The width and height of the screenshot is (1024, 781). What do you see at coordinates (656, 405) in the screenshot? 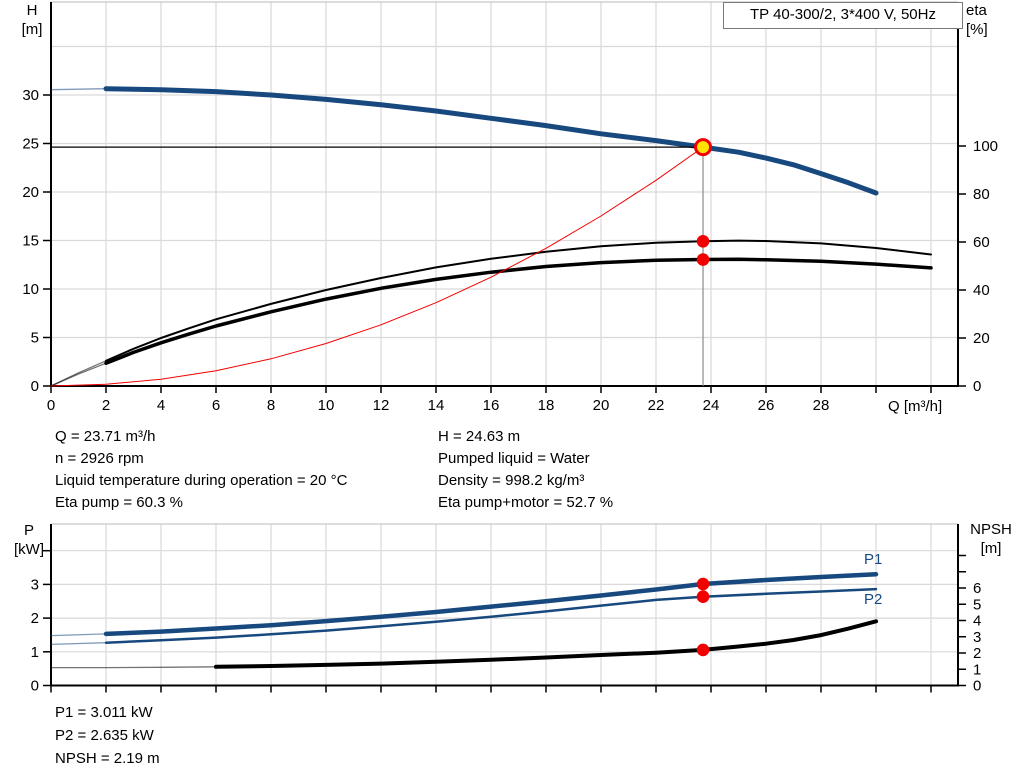
I see `x-tick-label: 22` at bounding box center [656, 405].